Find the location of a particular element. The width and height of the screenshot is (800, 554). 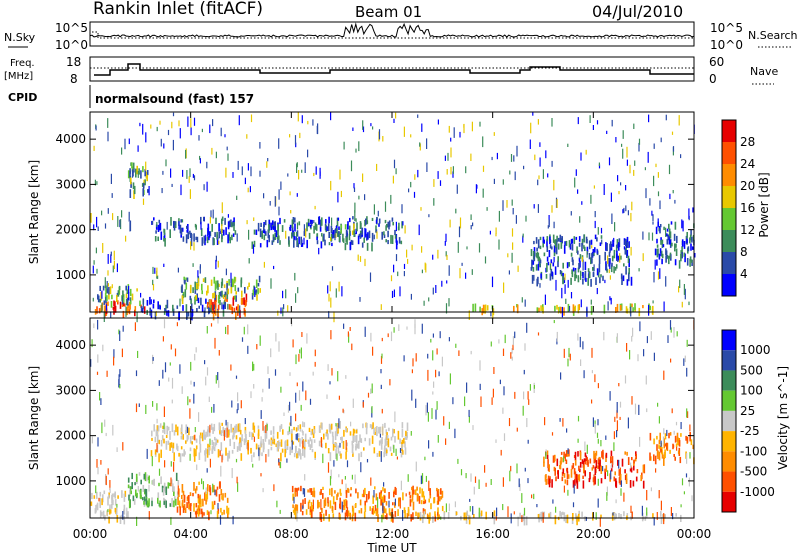

power-ylabel: Slant Range [km] is located at coordinates (34, 212).